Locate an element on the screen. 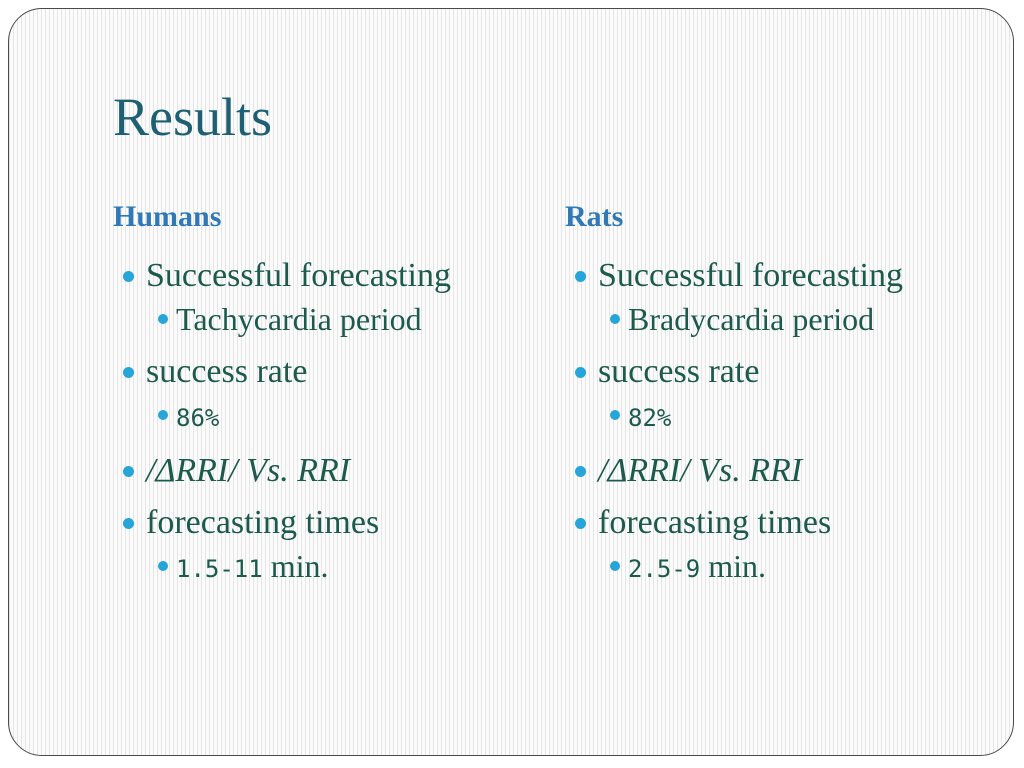  rats-comparison-suffix: Vs. RRI is located at coordinates (746, 470).